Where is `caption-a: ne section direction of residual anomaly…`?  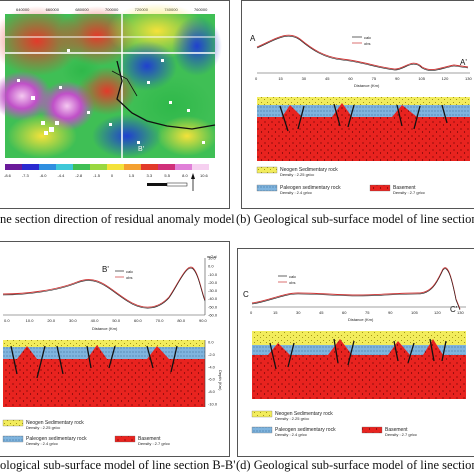 caption-a: ne section direction of residual anomaly… is located at coordinates (117, 219).